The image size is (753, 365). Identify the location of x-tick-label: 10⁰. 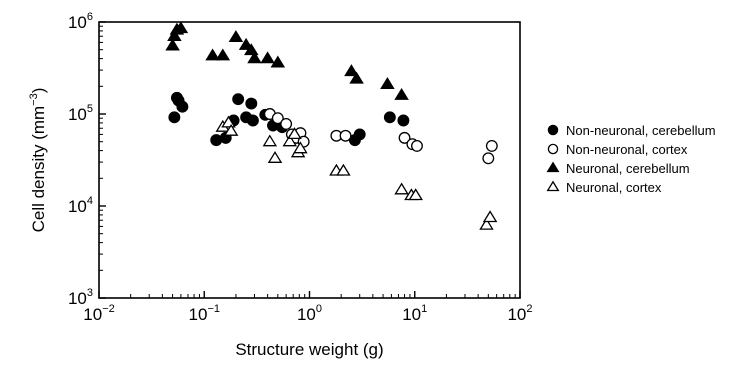
(309, 313).